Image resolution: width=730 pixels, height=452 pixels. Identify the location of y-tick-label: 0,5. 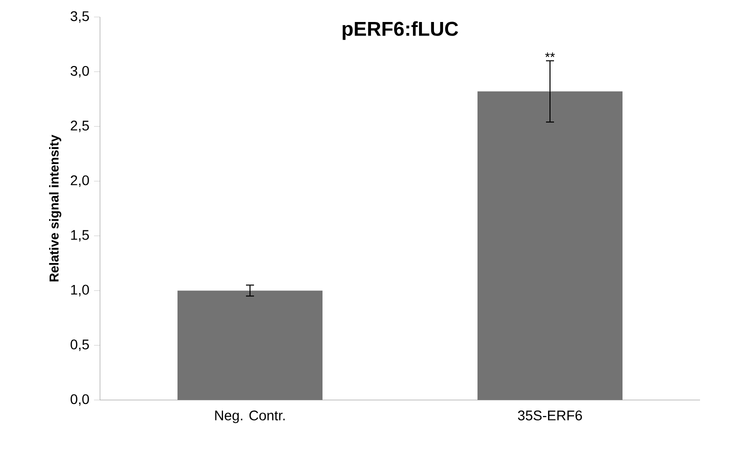
(79, 346).